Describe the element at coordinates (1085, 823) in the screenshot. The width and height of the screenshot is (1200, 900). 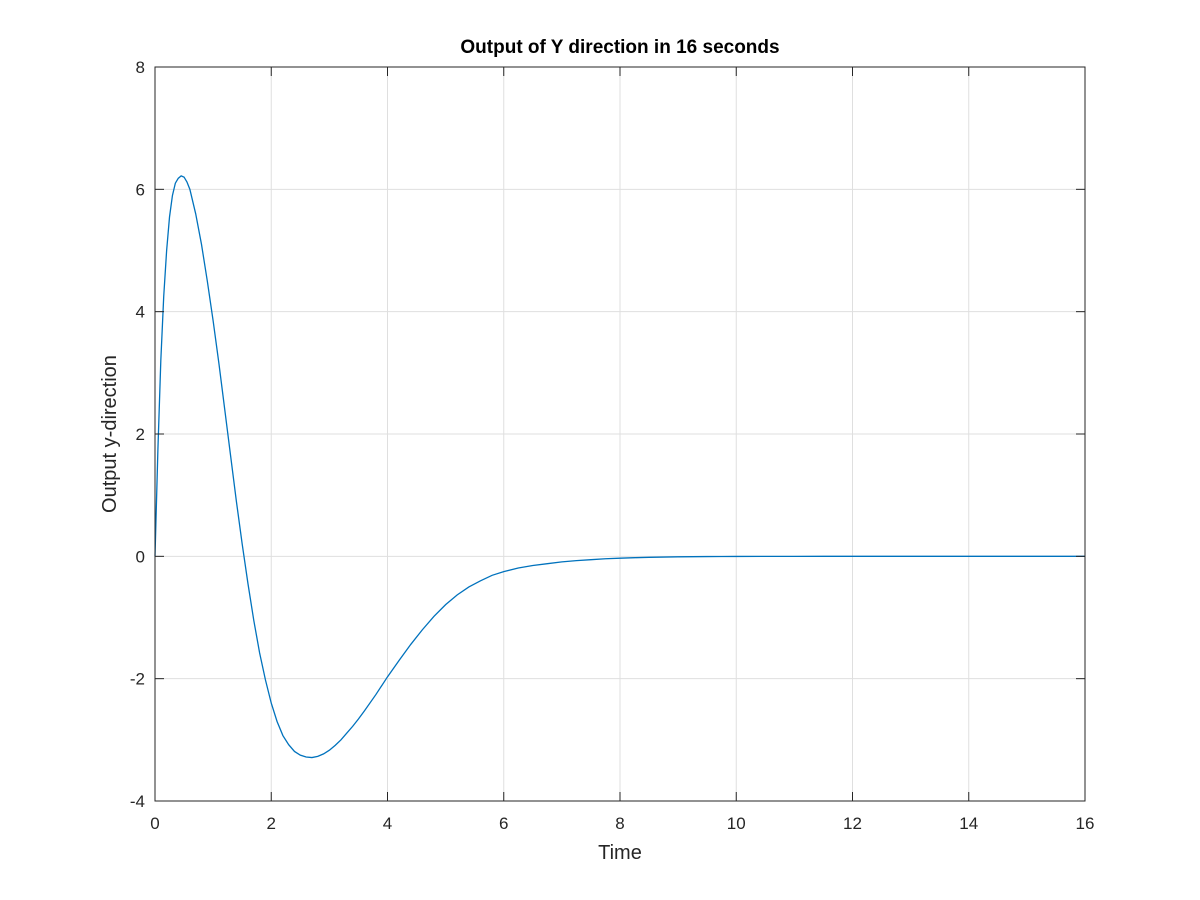
I see `x-tick-label-8: 16` at that location.